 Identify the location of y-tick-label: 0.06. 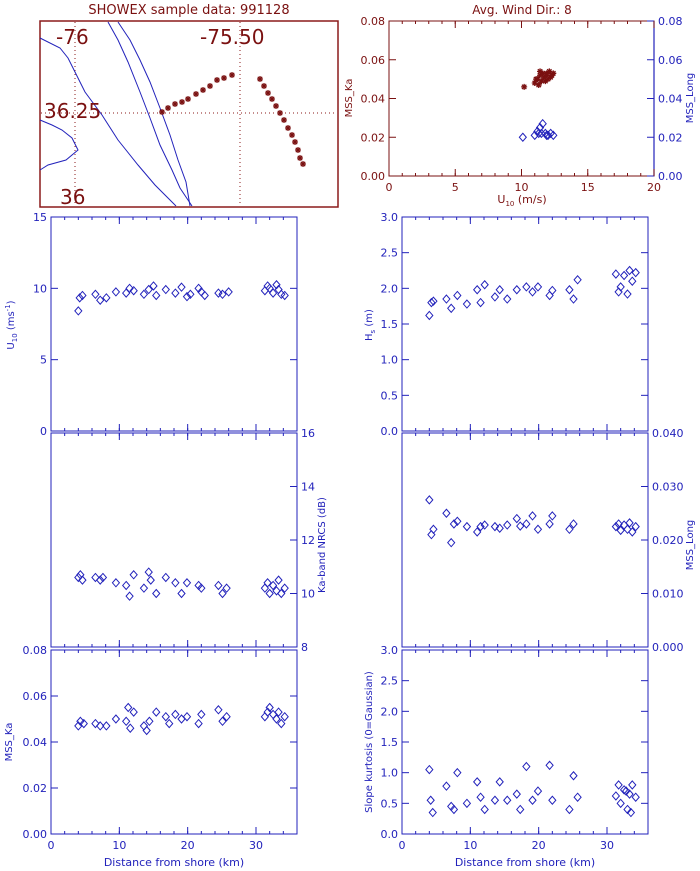
(670, 60).